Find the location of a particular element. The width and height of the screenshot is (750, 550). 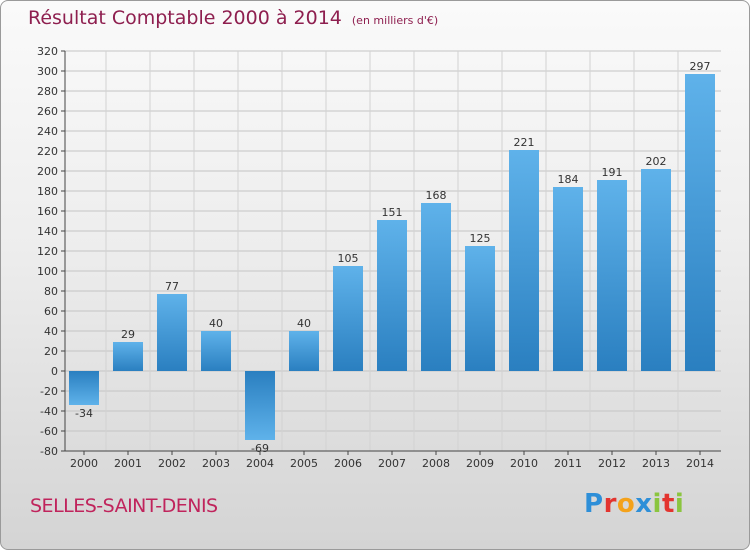

data-label: 77 is located at coordinates (172, 286).